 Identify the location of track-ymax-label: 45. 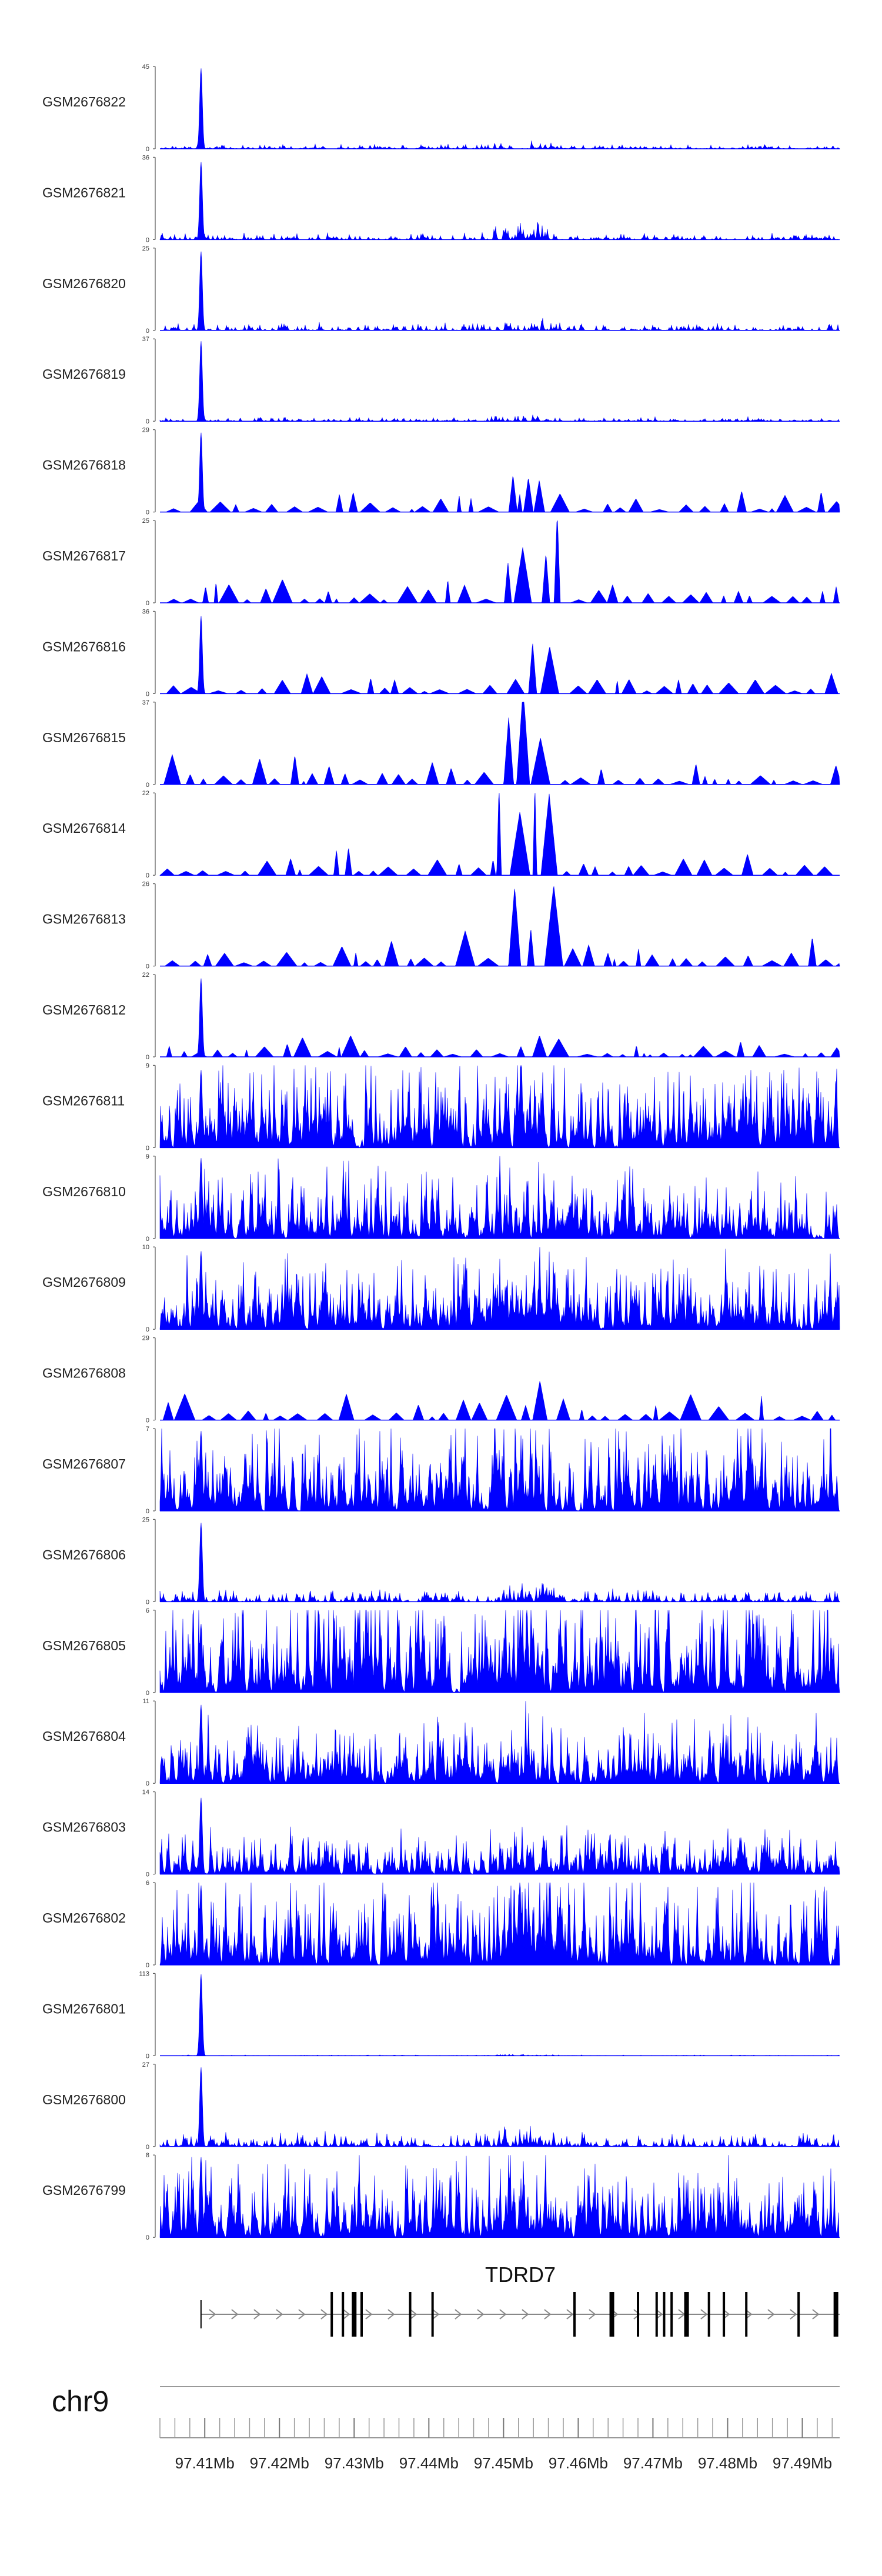
(145, 67).